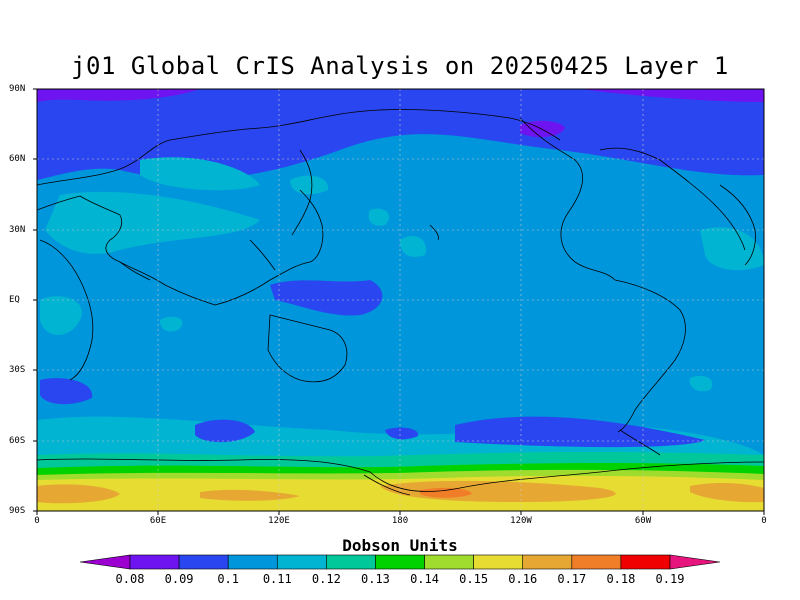 The image size is (800, 600). I want to click on lat-tick-label: 30S, so click(17, 370).